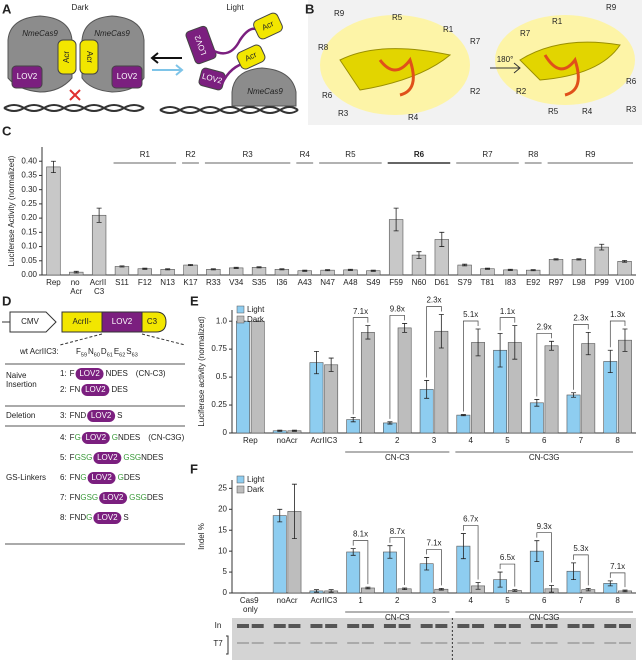  I want to click on separator, so click(95, 454).